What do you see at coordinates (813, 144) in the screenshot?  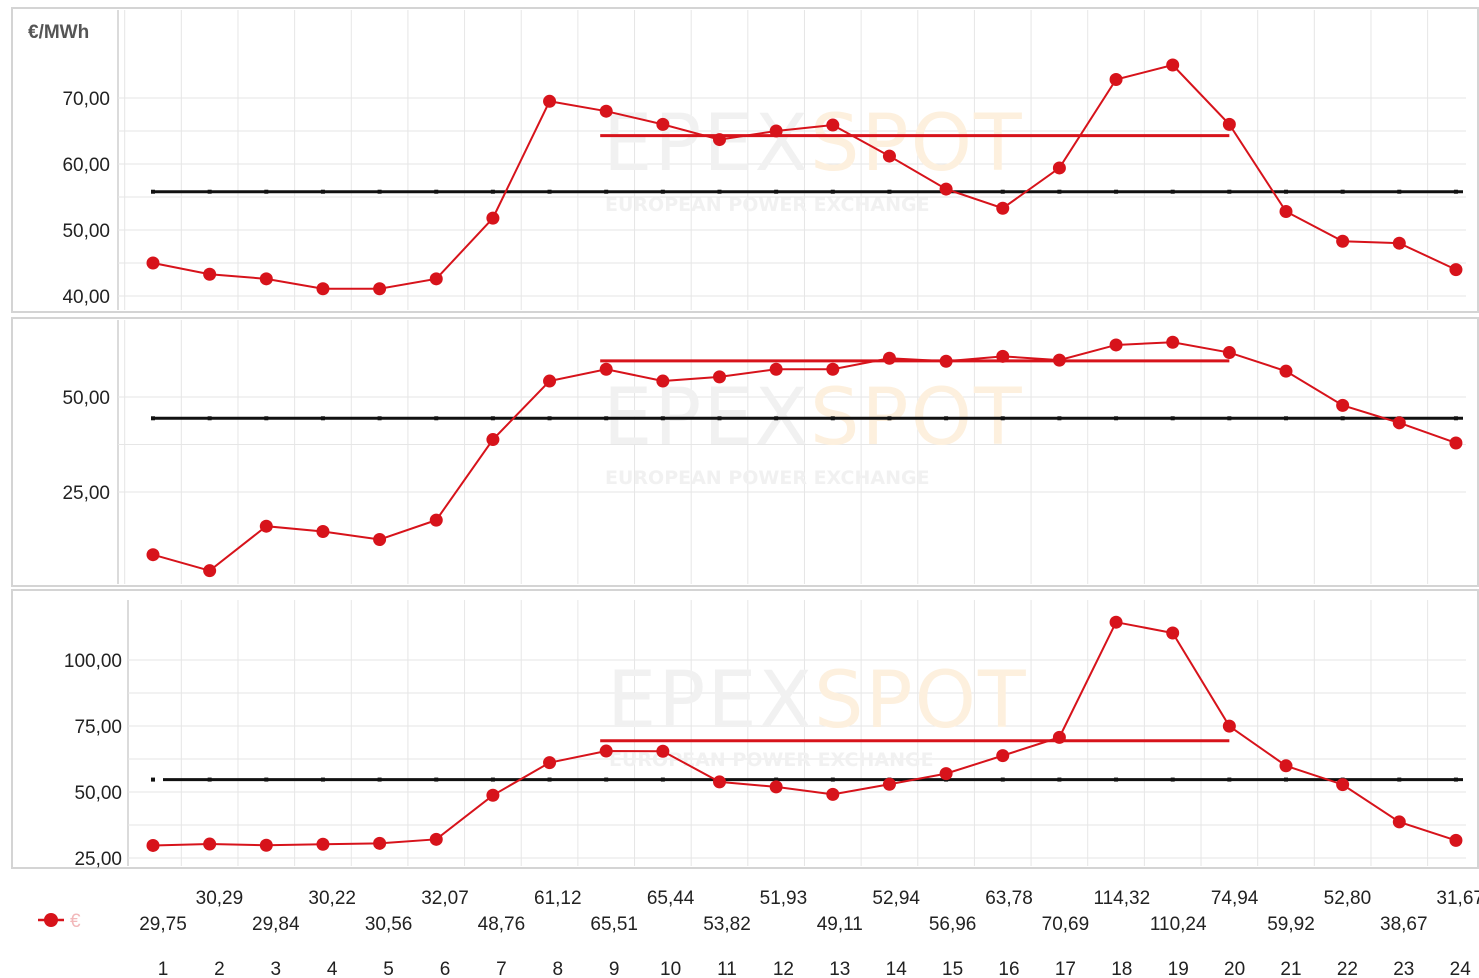 I see `watermark-logo: EPEXSPOT` at bounding box center [813, 144].